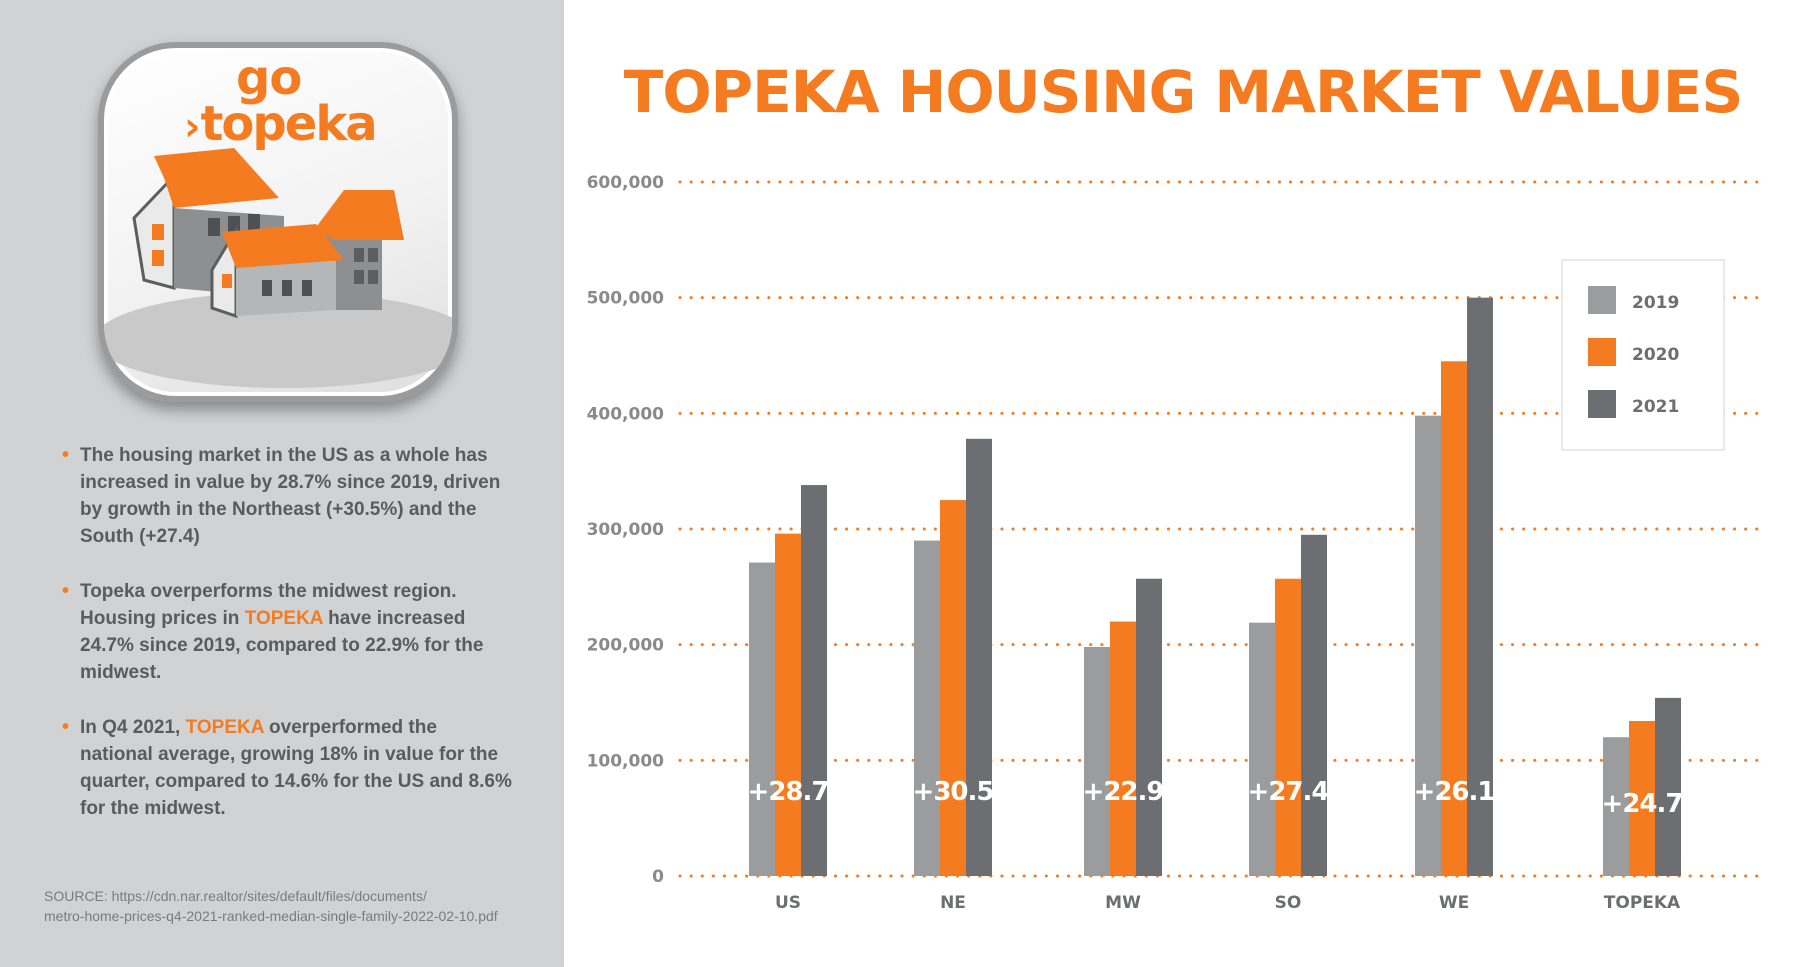 Image resolution: width=1800 pixels, height=967 pixels. What do you see at coordinates (788, 792) in the screenshot?
I see `data-label: +28.7` at bounding box center [788, 792].